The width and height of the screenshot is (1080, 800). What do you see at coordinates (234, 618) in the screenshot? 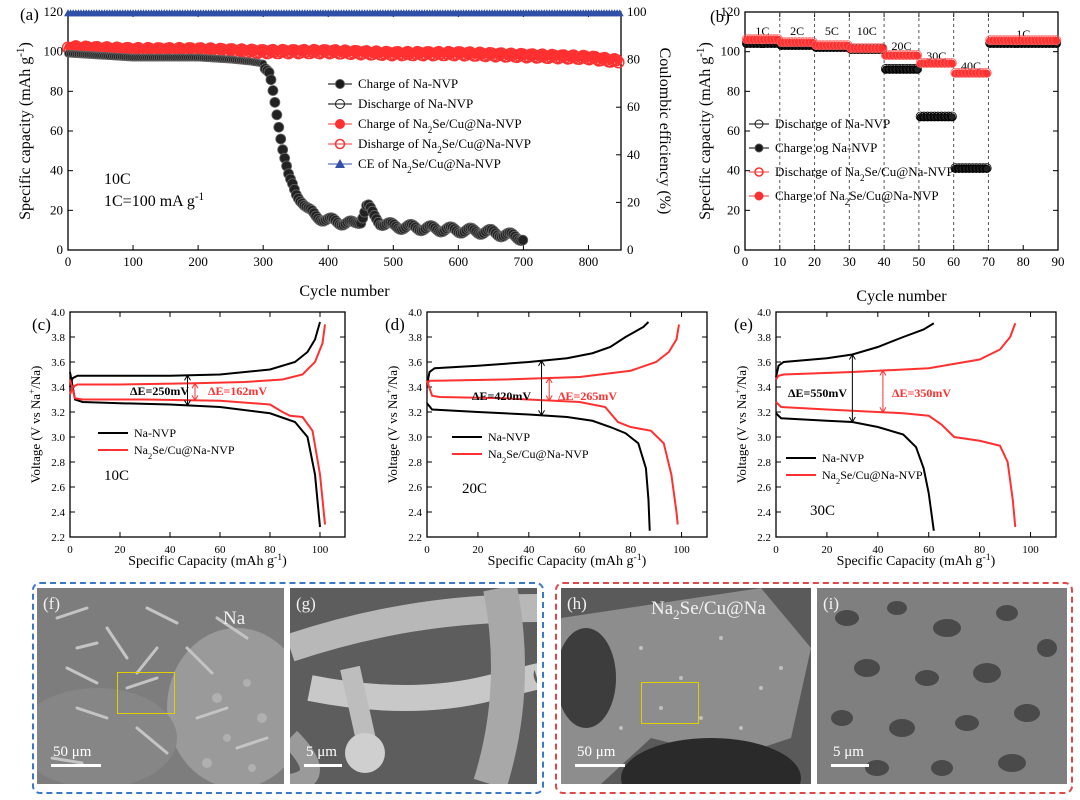
I see `sem-title-na: Na` at bounding box center [234, 618].